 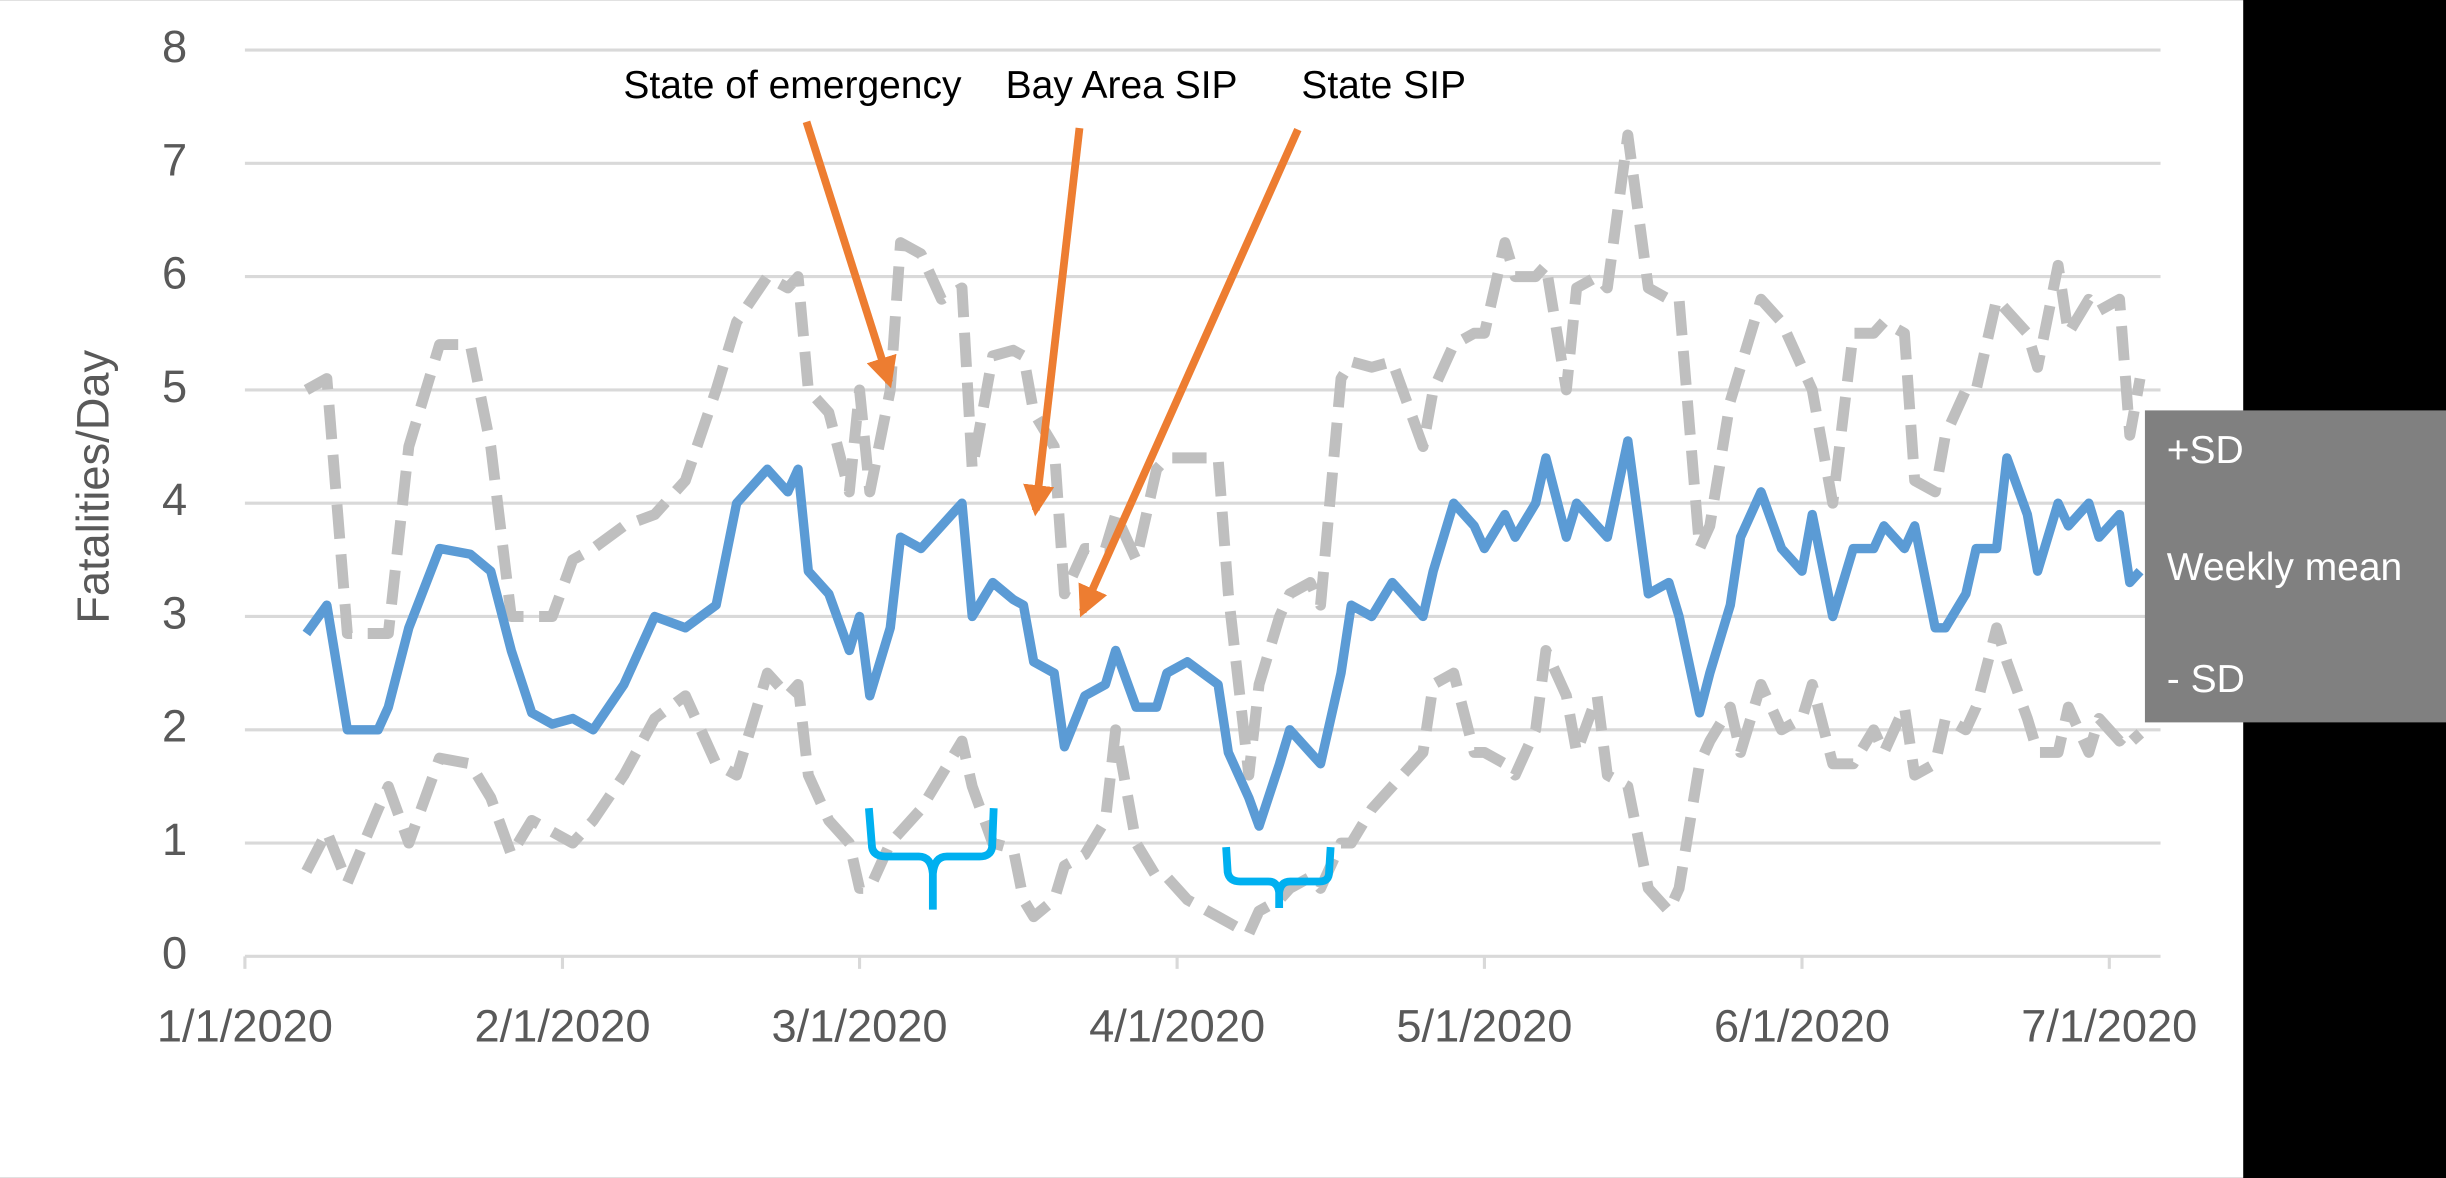 I want to click on x-tick-label: 3/1/2020, so click(x=860, y=1026).